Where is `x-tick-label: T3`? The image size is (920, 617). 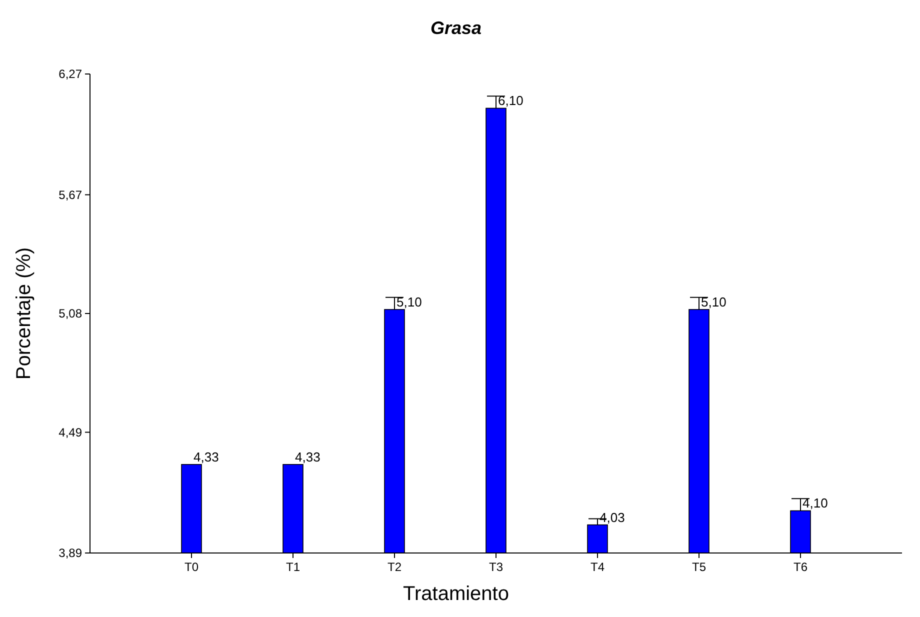 x-tick-label: T3 is located at coordinates (496, 567).